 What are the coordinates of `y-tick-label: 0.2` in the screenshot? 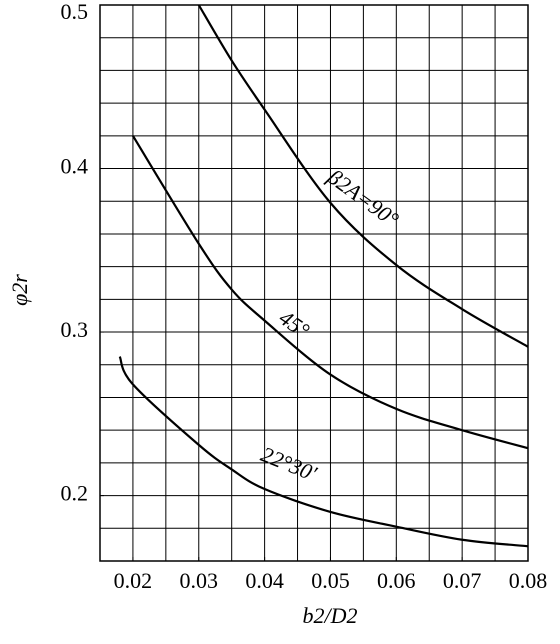 It's located at (75, 493).